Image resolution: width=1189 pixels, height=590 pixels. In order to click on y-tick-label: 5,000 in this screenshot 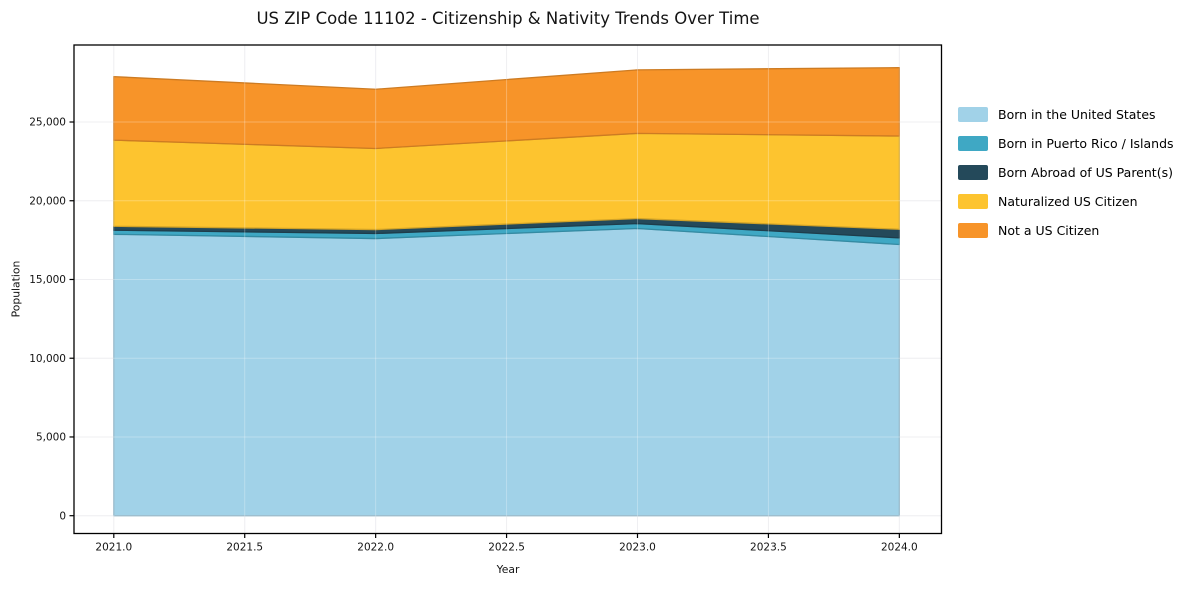, I will do `click(51, 438)`.